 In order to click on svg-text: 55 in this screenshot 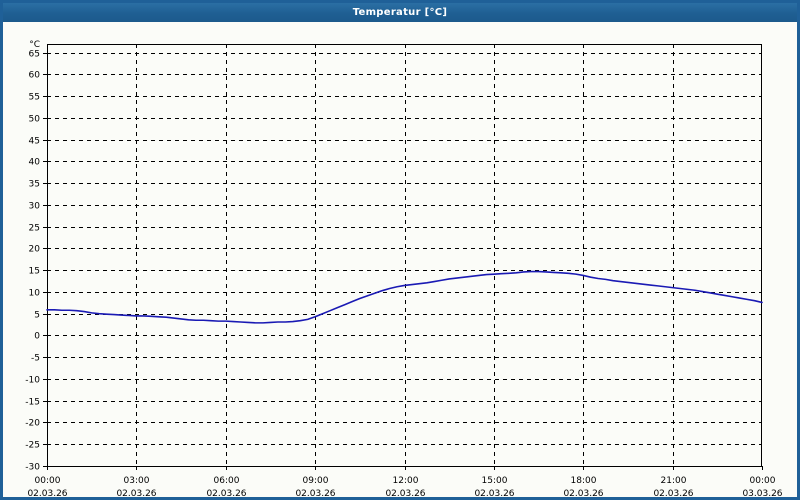, I will do `click(34, 98)`.